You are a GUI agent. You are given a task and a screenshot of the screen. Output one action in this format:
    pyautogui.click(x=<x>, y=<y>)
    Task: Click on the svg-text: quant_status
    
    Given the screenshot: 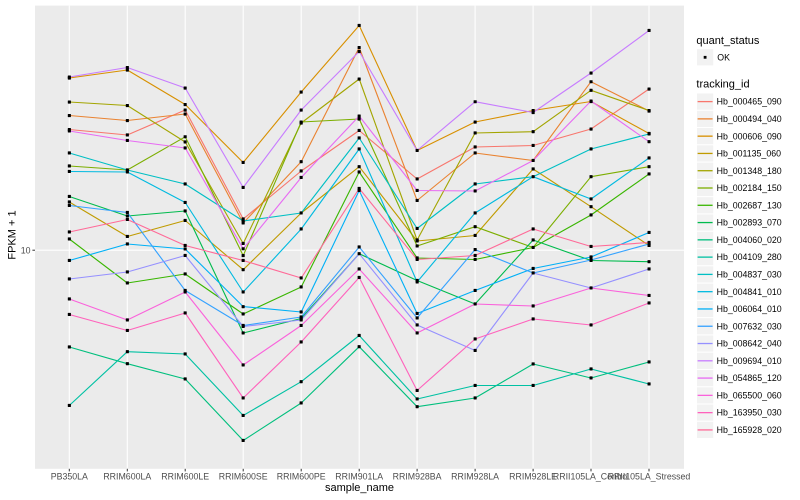 What is the action you would take?
    pyautogui.click(x=727, y=41)
    